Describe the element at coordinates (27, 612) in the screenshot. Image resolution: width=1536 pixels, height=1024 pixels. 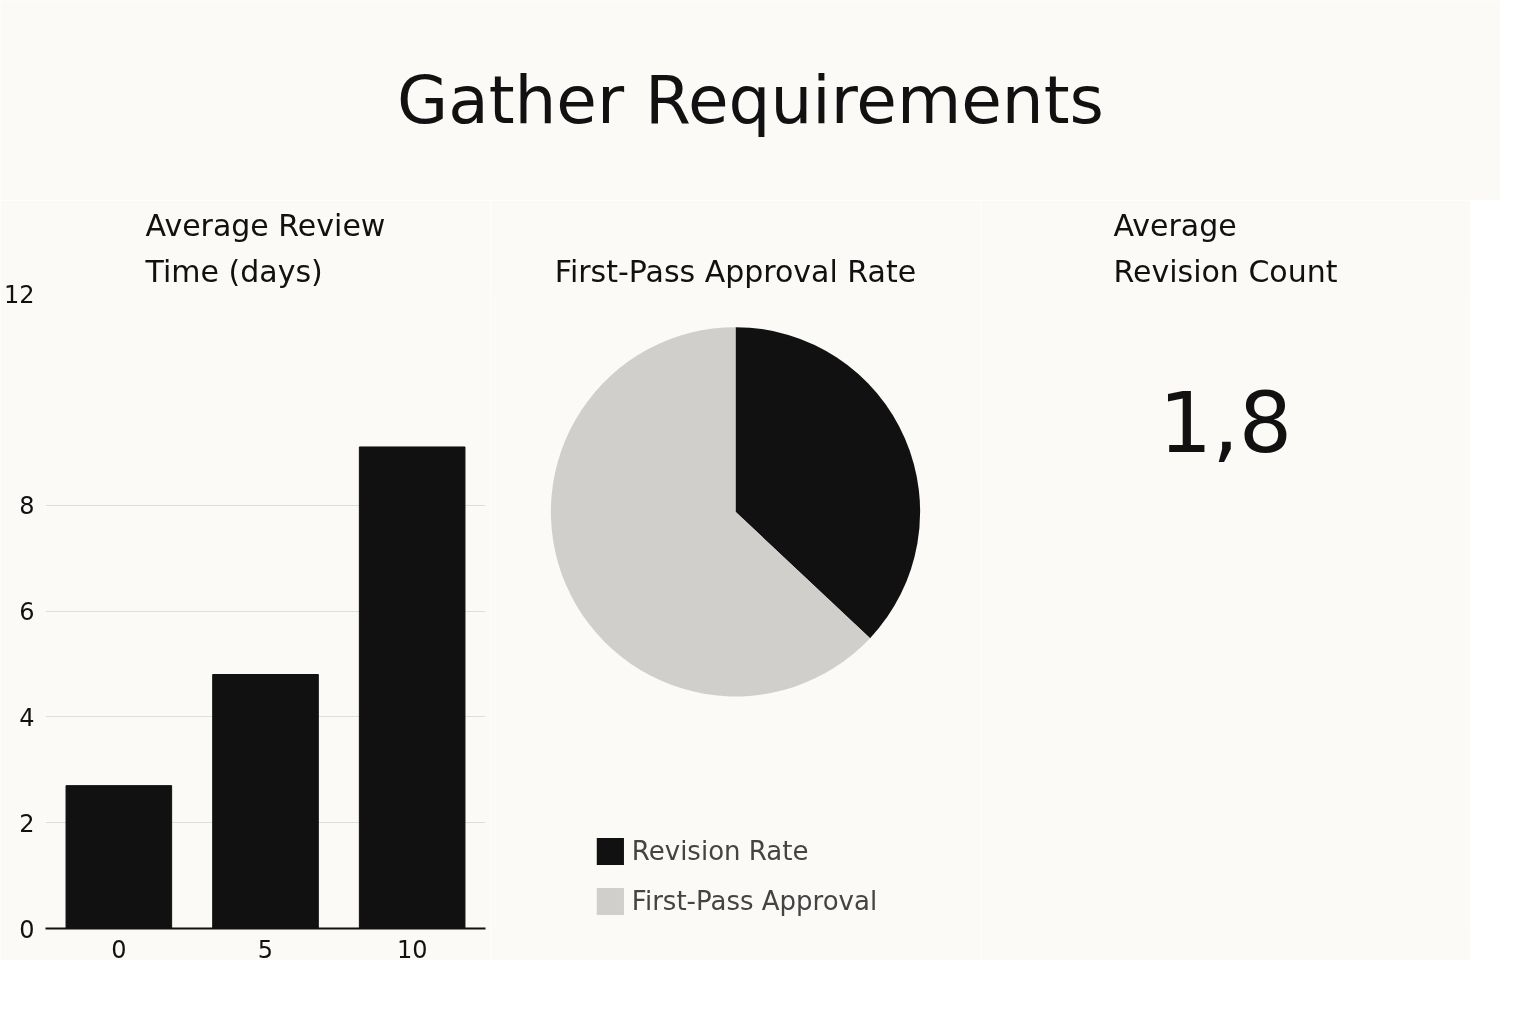
I see `y-tick-label: 6` at that location.